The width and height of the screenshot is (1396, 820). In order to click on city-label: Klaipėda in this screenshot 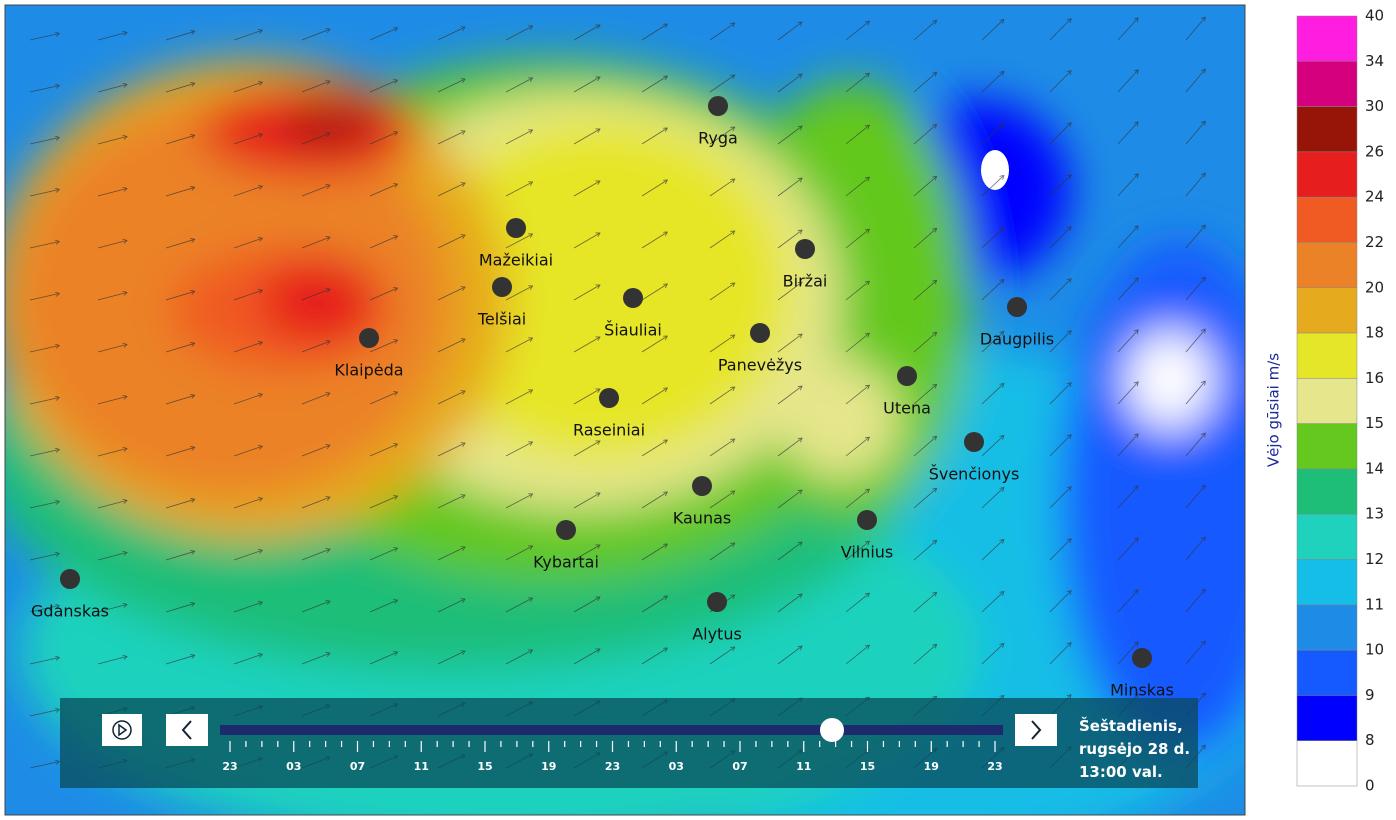, I will do `click(368, 370)`.